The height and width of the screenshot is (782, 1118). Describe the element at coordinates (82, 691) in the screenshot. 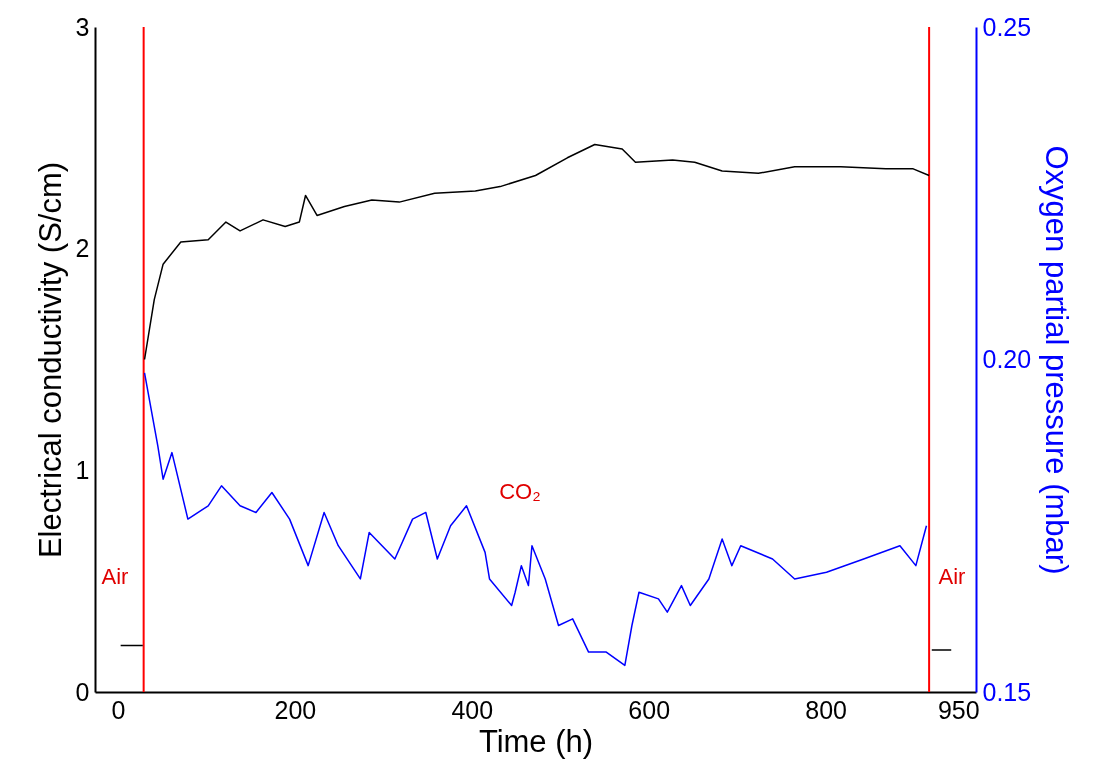

I see `y-tick-label: 0` at that location.